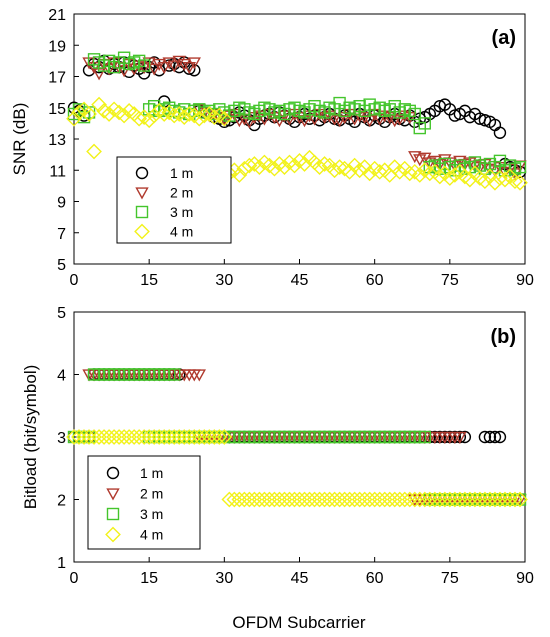 The image size is (550, 637). What do you see at coordinates (503, 337) in the screenshot?
I see `panel-b-label: (b)` at bounding box center [503, 337].